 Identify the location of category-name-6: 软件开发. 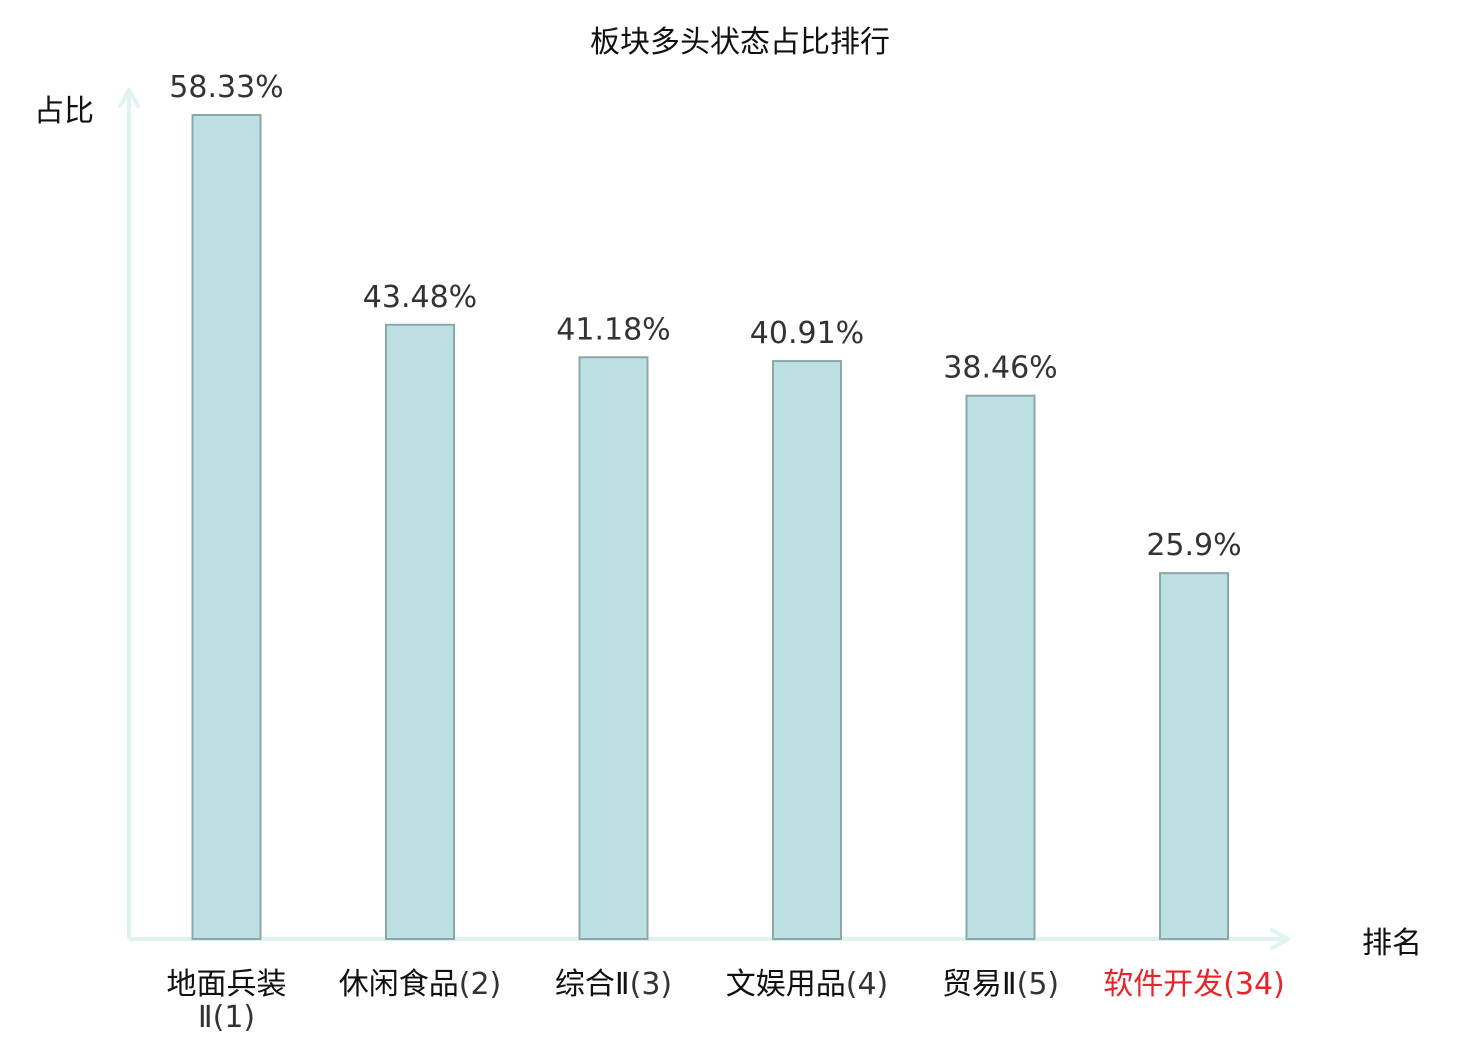
(1163, 984).